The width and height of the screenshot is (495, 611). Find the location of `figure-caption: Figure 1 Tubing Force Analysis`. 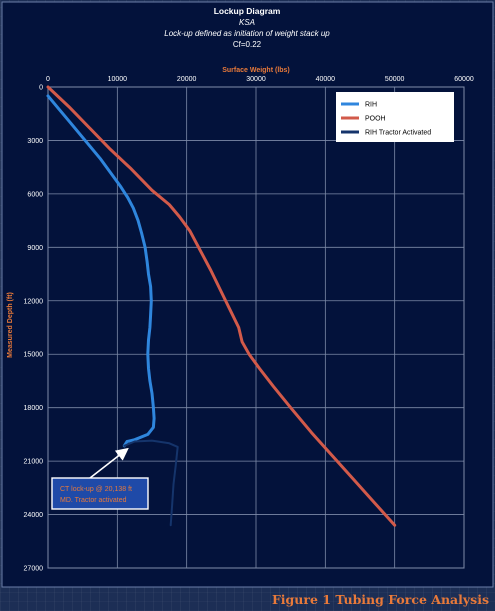

figure-caption: Figure 1 Tubing Force Analysis is located at coordinates (380, 599).